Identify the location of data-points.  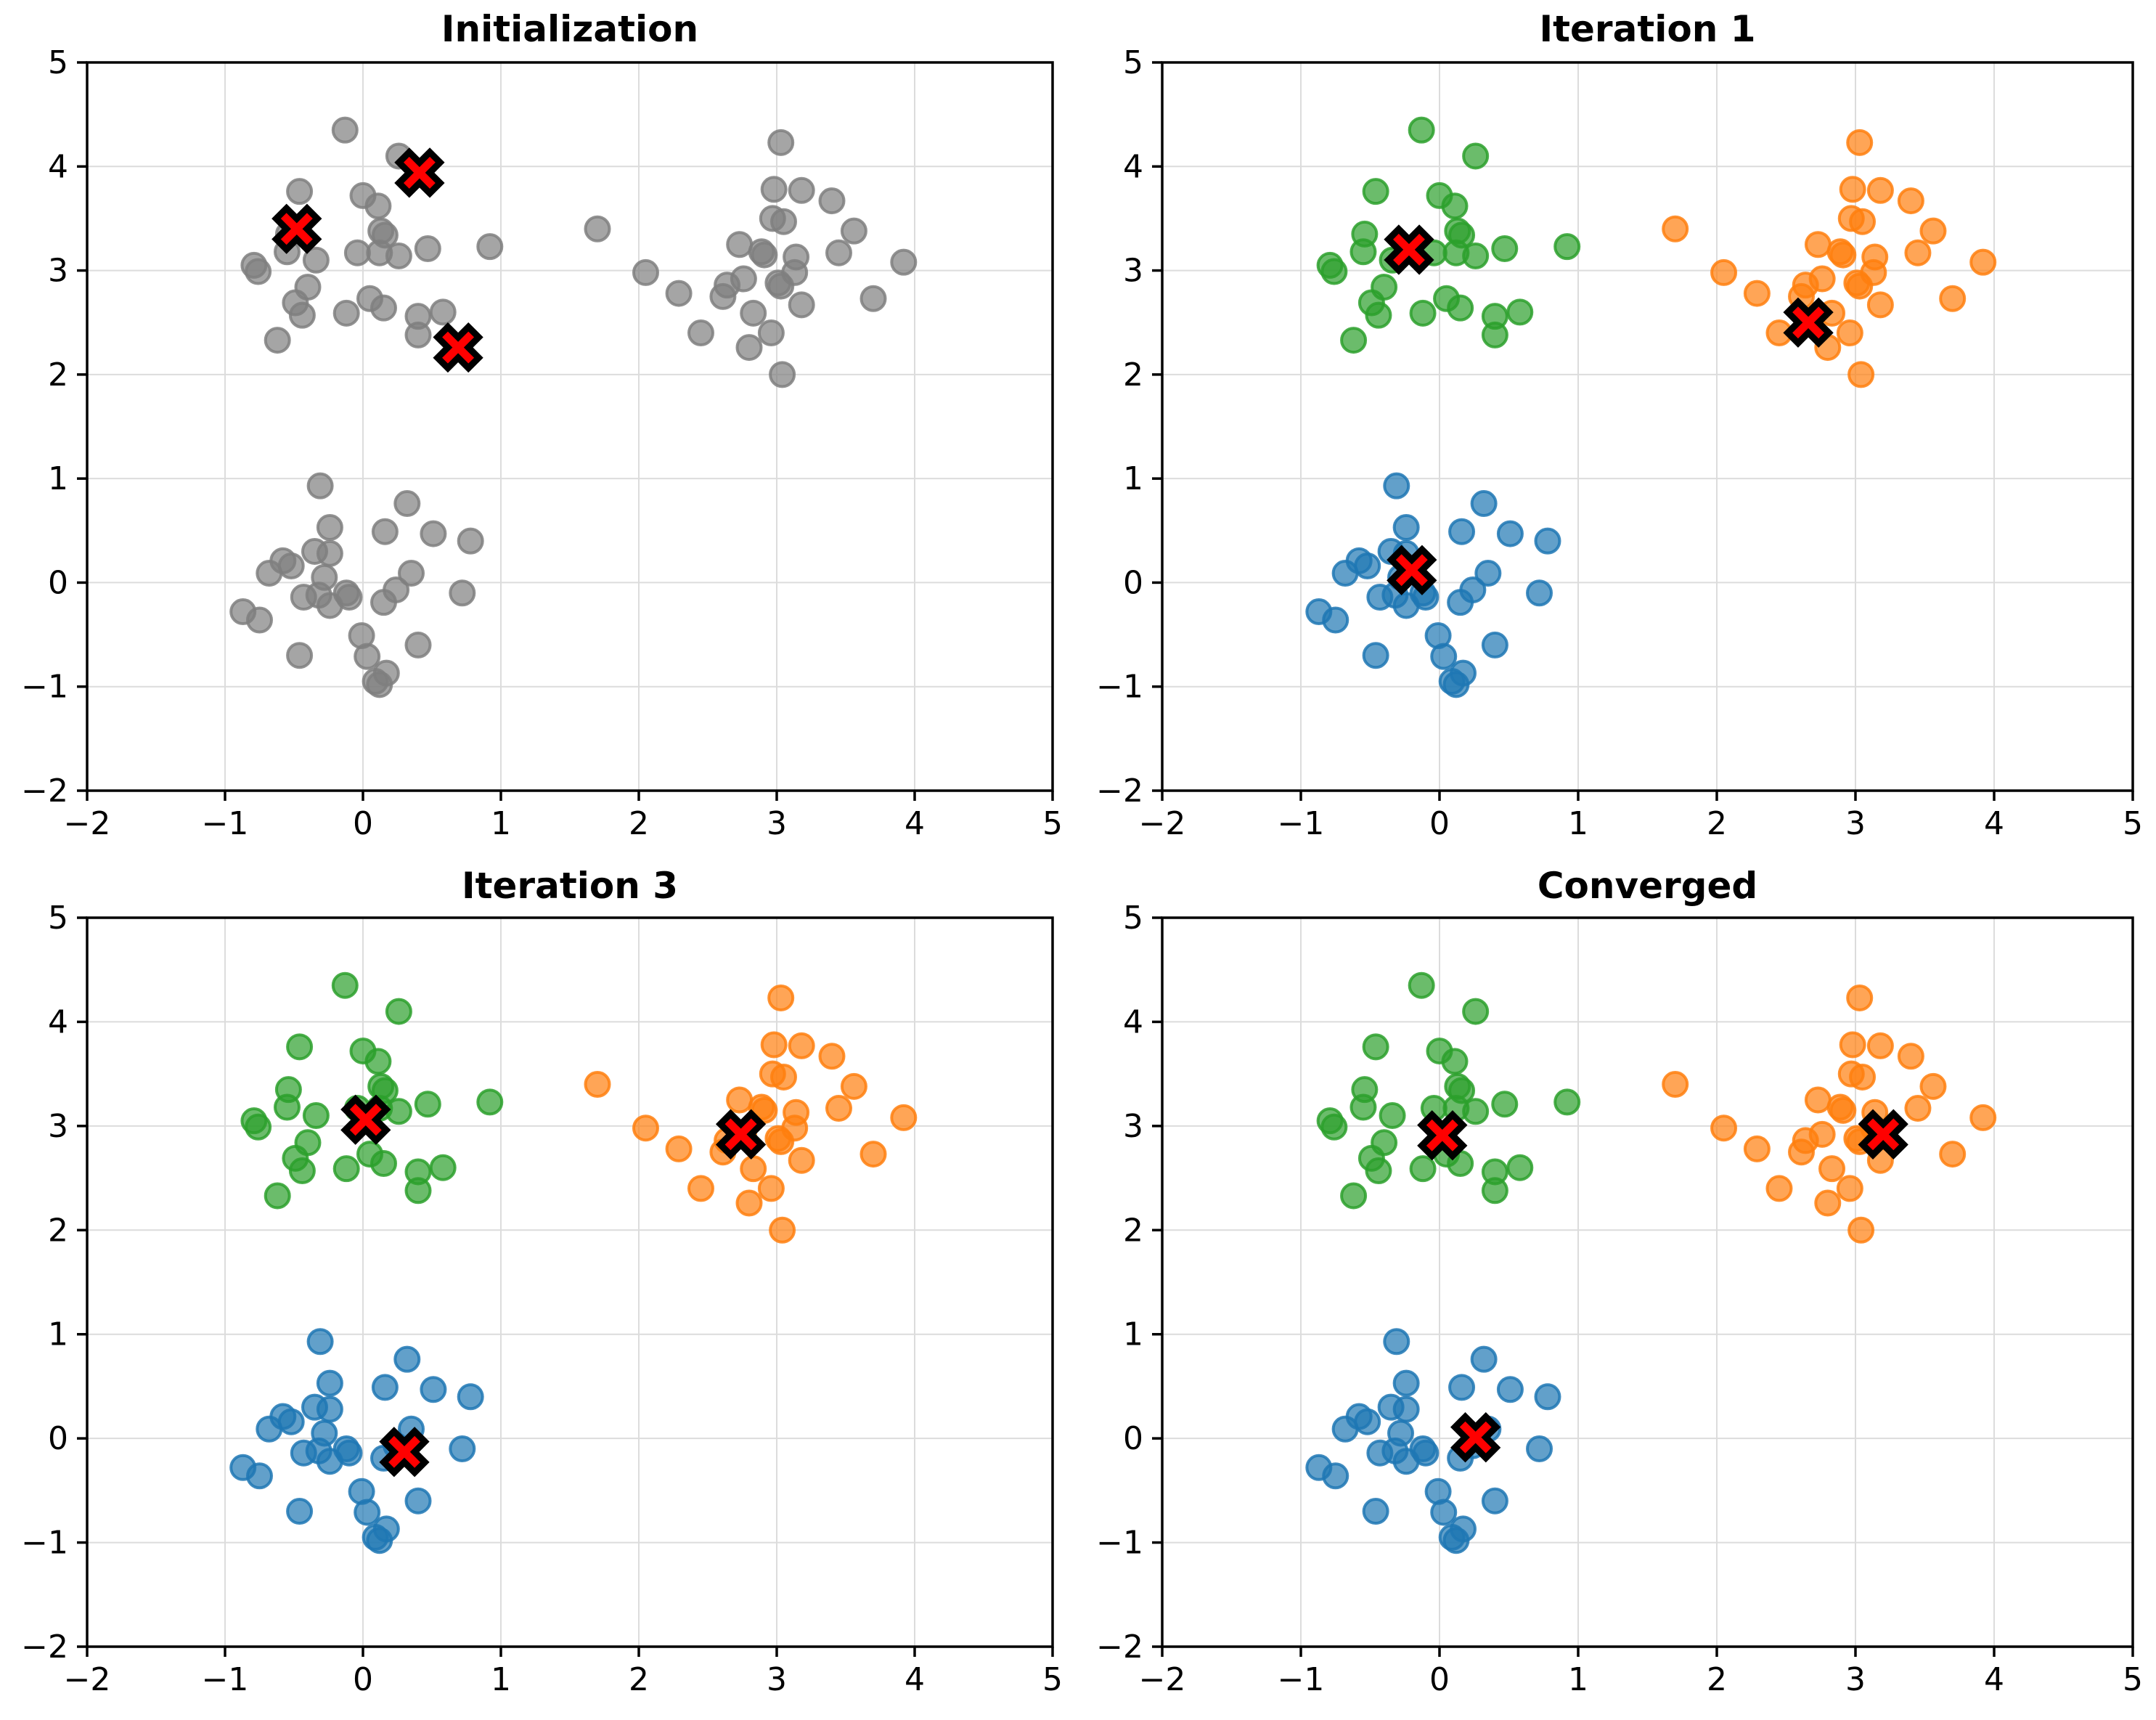
(574, 1262).